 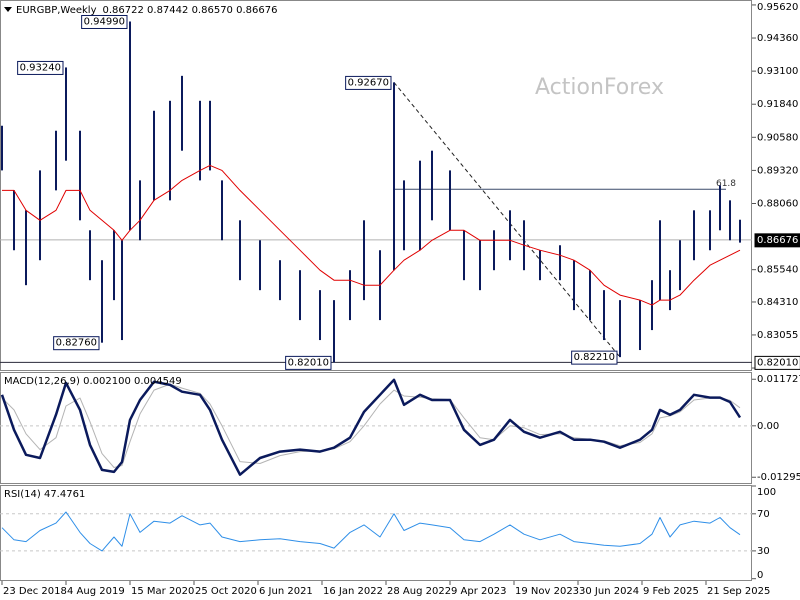 I want to click on y-tick-label: 0, so click(x=760, y=575).